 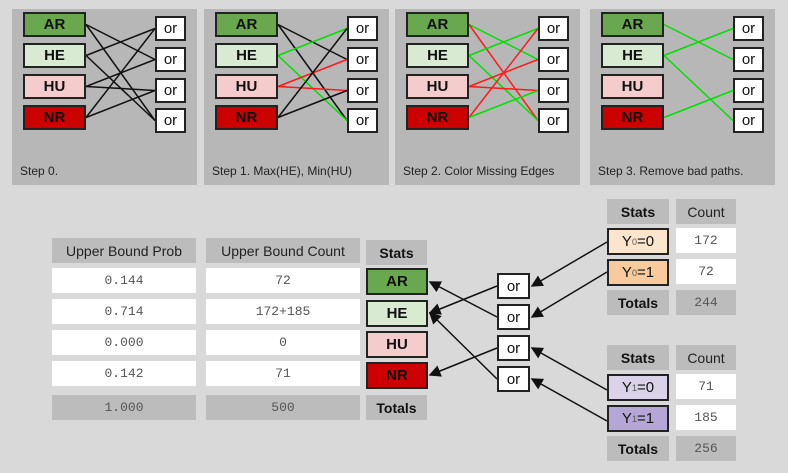 I want to click on stat-nr: NR, so click(x=397, y=375).